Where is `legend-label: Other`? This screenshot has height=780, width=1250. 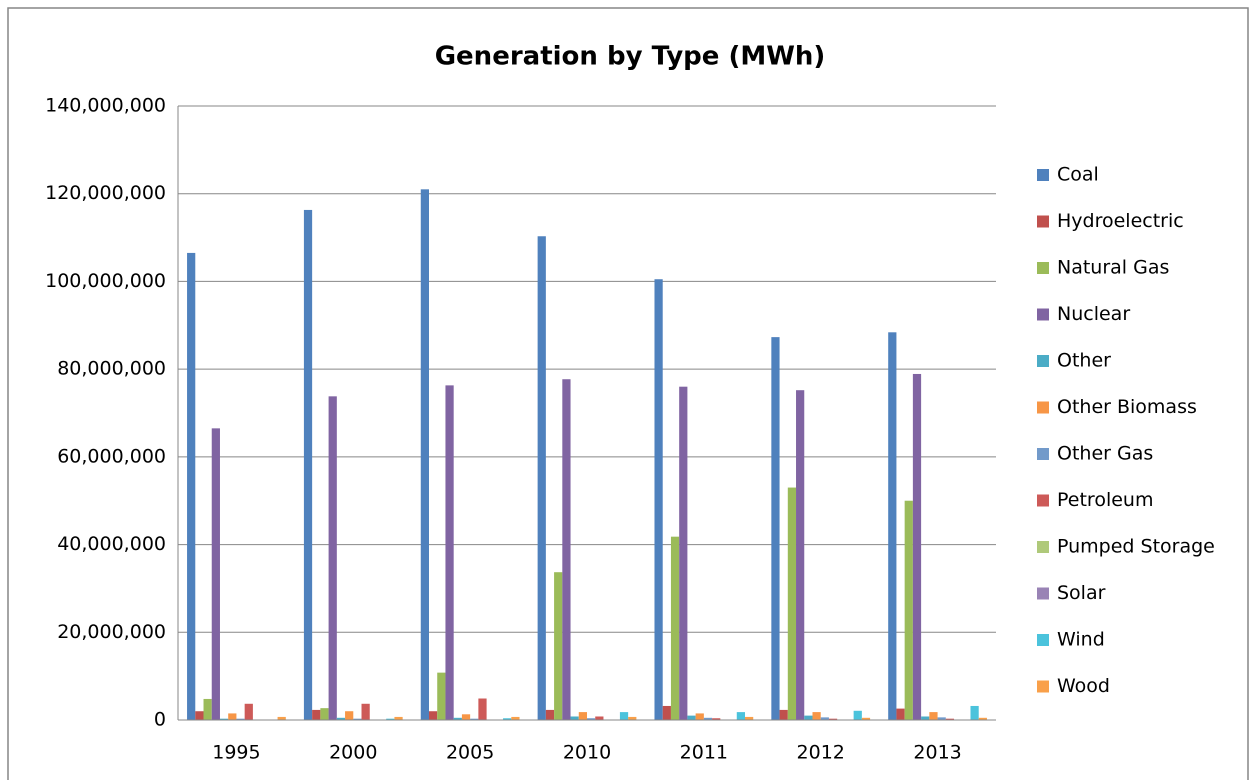
legend-label: Other is located at coordinates (1084, 361).